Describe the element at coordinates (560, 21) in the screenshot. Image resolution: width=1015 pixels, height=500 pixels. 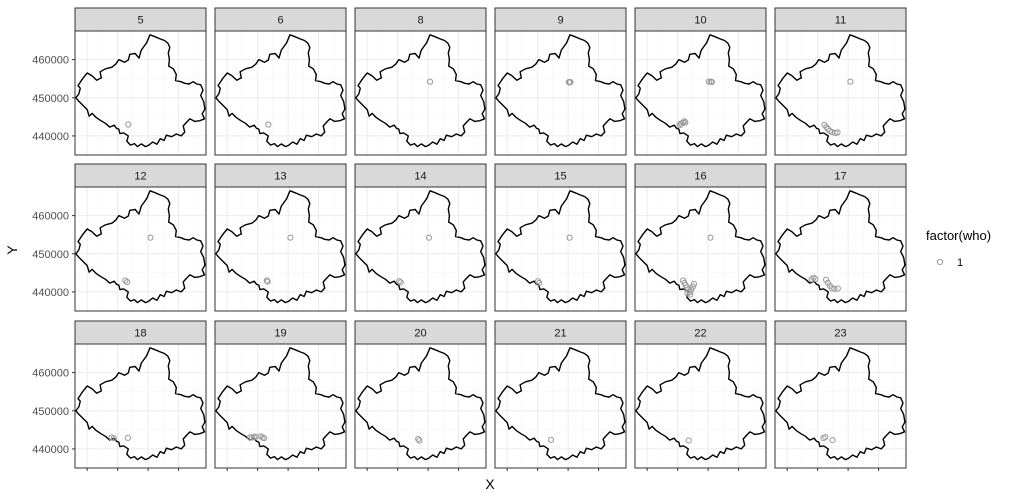
I see `facet-strip-label: 9` at that location.